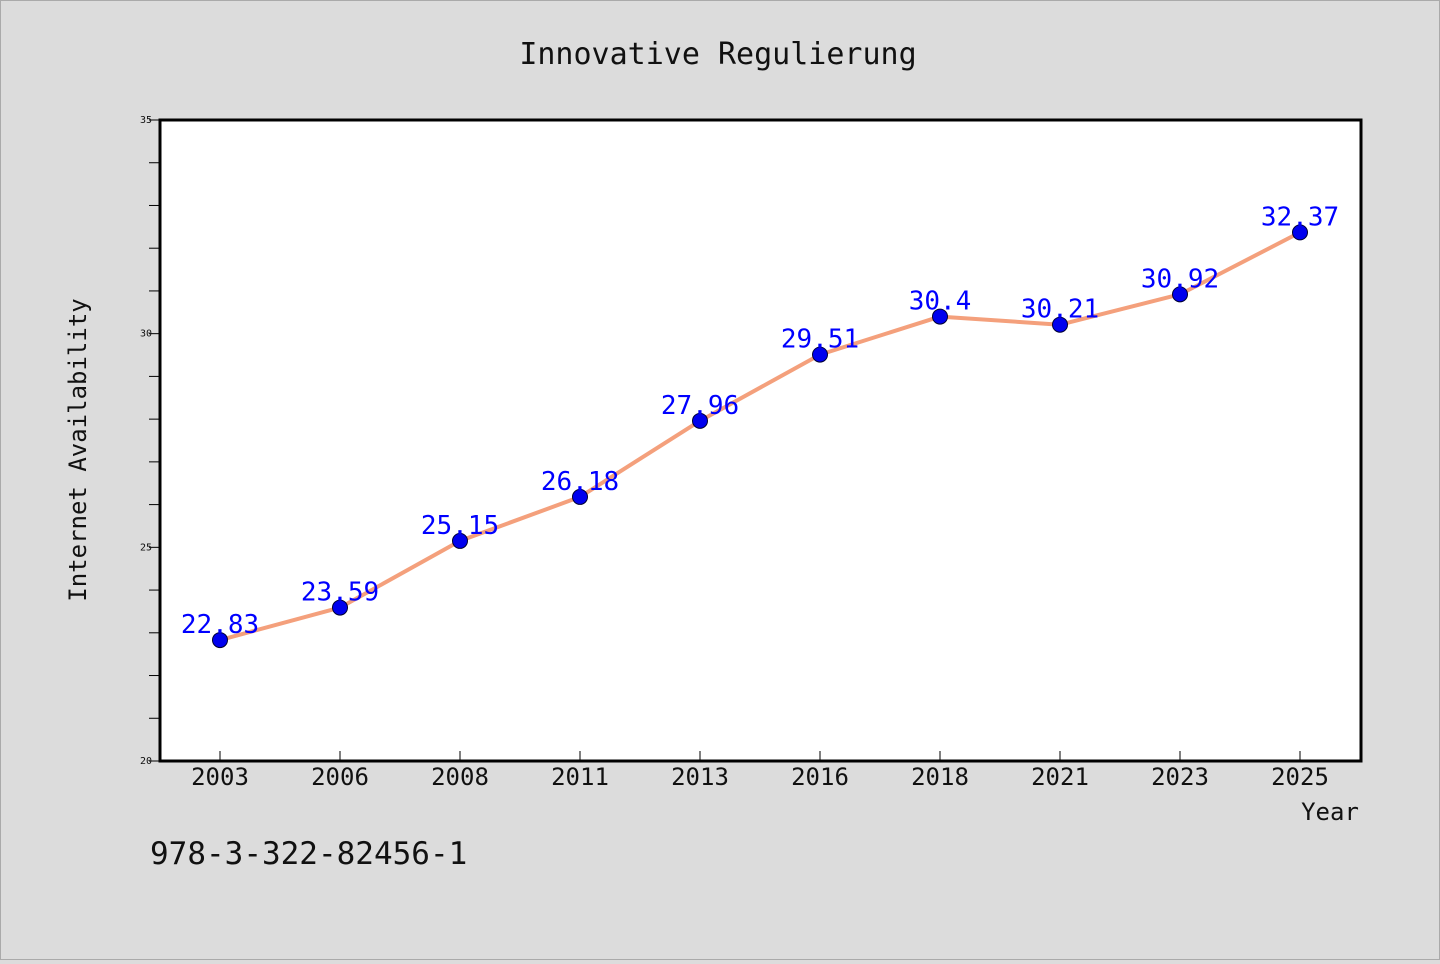 The image size is (1440, 964). What do you see at coordinates (460, 777) in the screenshot?
I see `x-tick-label: 2008` at bounding box center [460, 777].